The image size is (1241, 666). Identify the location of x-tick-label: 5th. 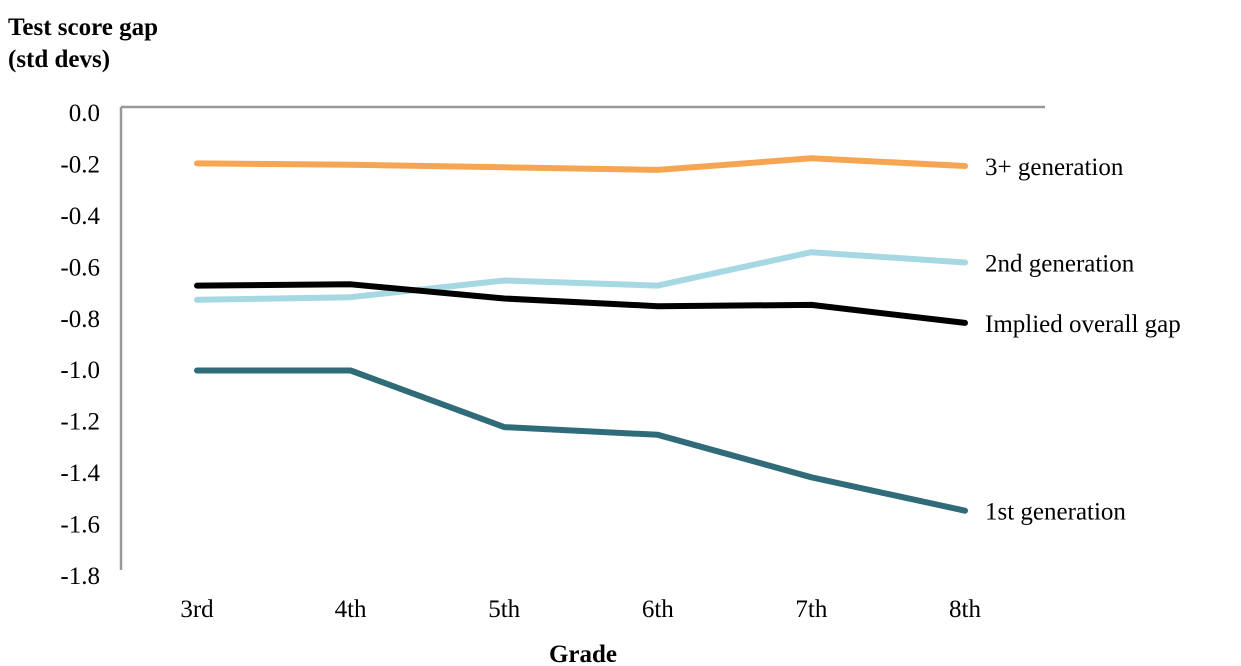
(504, 609).